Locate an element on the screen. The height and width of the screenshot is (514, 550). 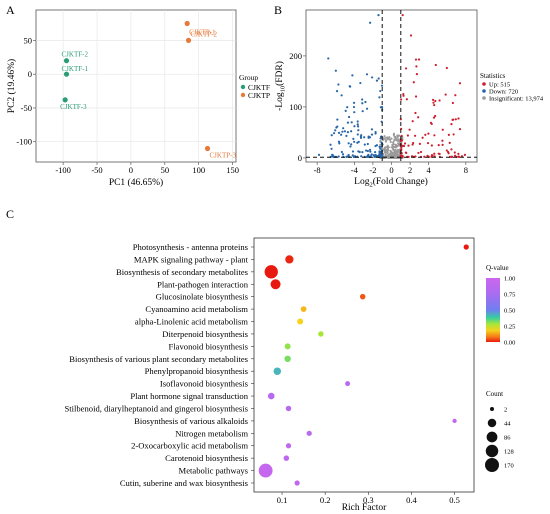
category-label-photosynthesis-antenna-proteins: Photosynthesis - antenna proteins is located at coordinates (191, 247).